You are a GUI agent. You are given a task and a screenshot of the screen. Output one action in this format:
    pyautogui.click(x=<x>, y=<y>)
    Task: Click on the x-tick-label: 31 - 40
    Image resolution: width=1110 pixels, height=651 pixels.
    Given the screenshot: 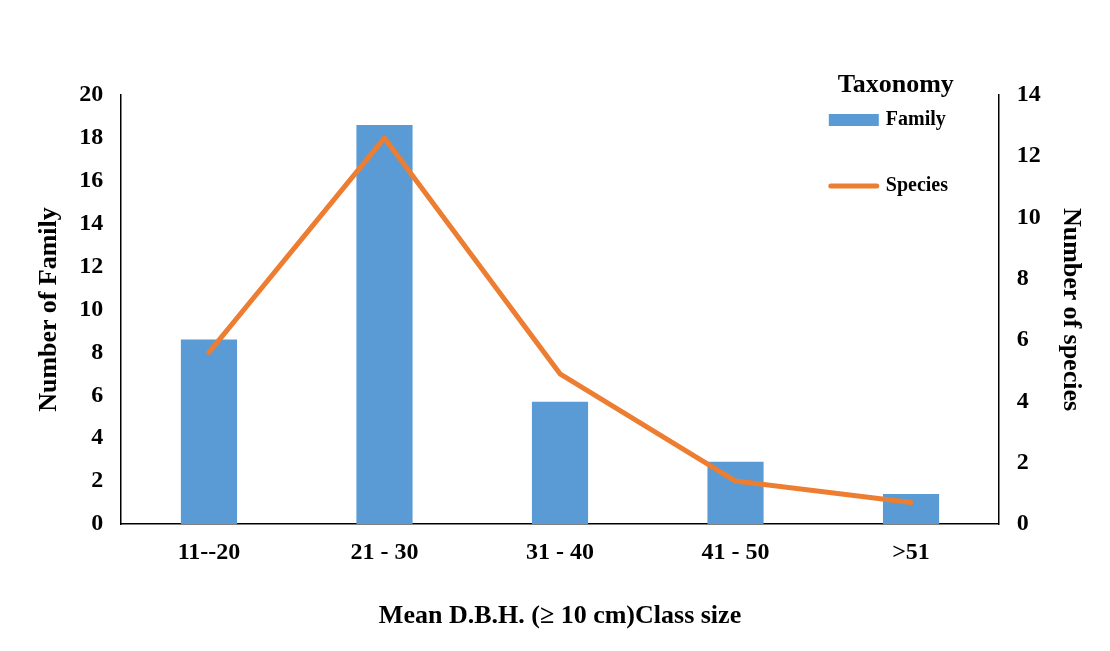 What is the action you would take?
    pyautogui.click(x=560, y=550)
    